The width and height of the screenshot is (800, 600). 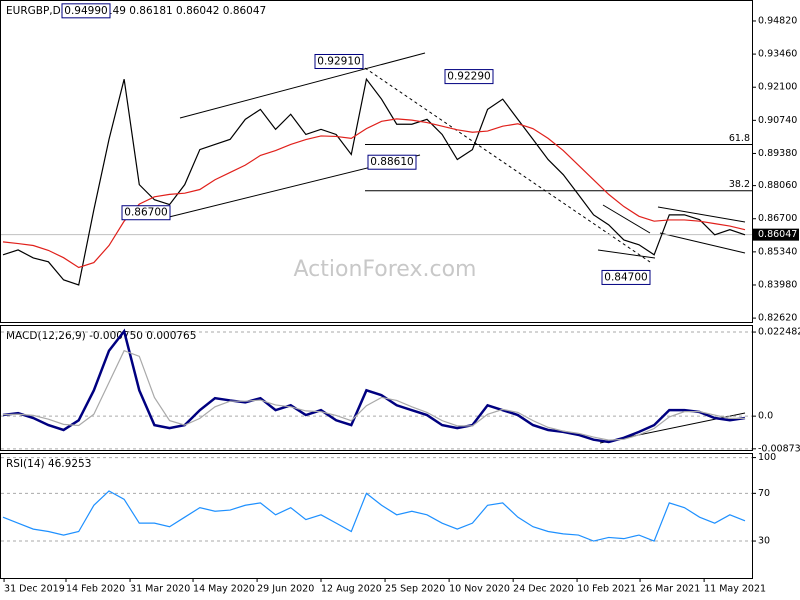 I want to click on x-tick-label: 26 Mar 2021, so click(x=670, y=589).